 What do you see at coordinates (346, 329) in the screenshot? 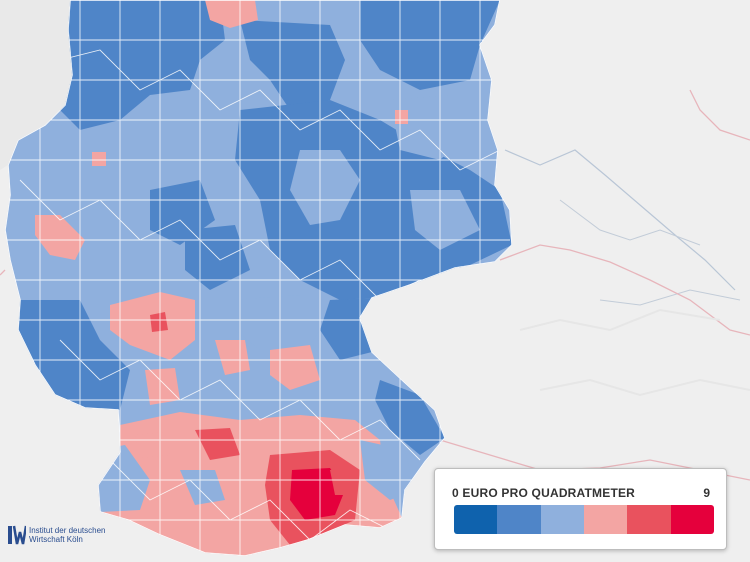
I see `region-bavaria-northeast` at bounding box center [346, 329].